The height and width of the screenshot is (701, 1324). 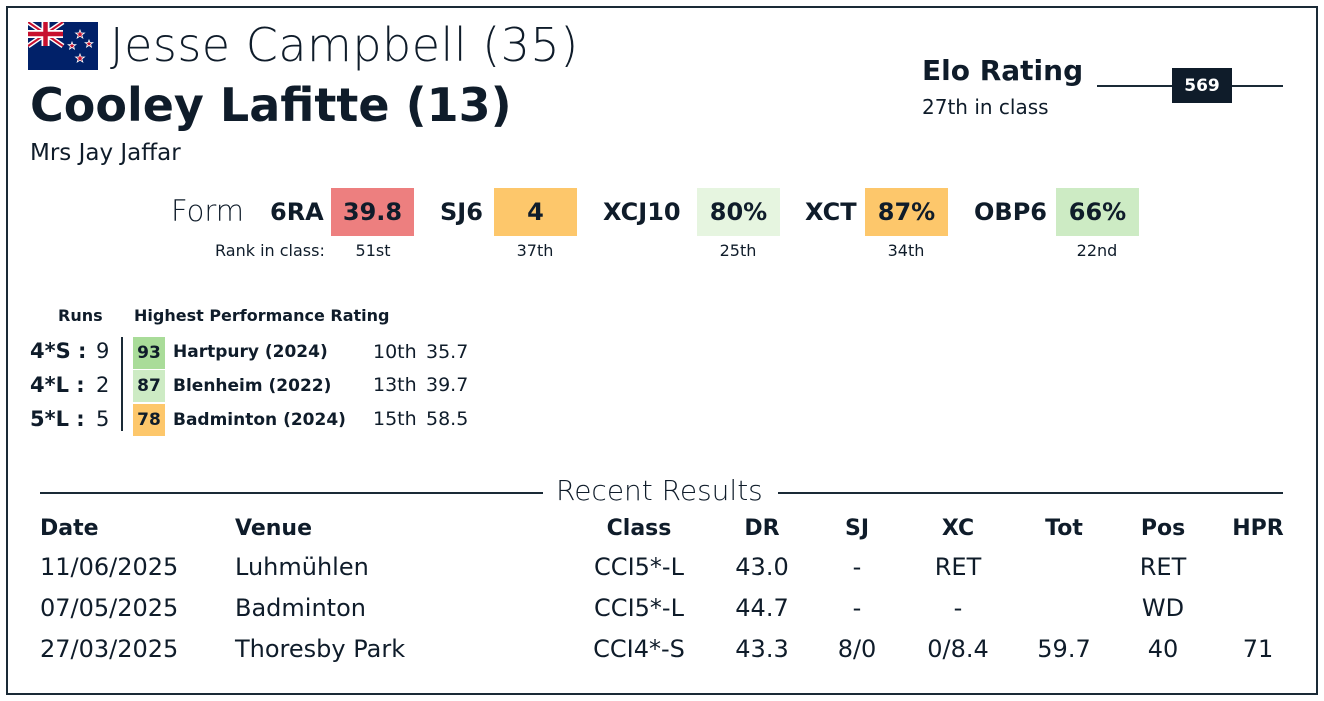 I want to click on result-sj: 8/0, so click(x=857, y=649).